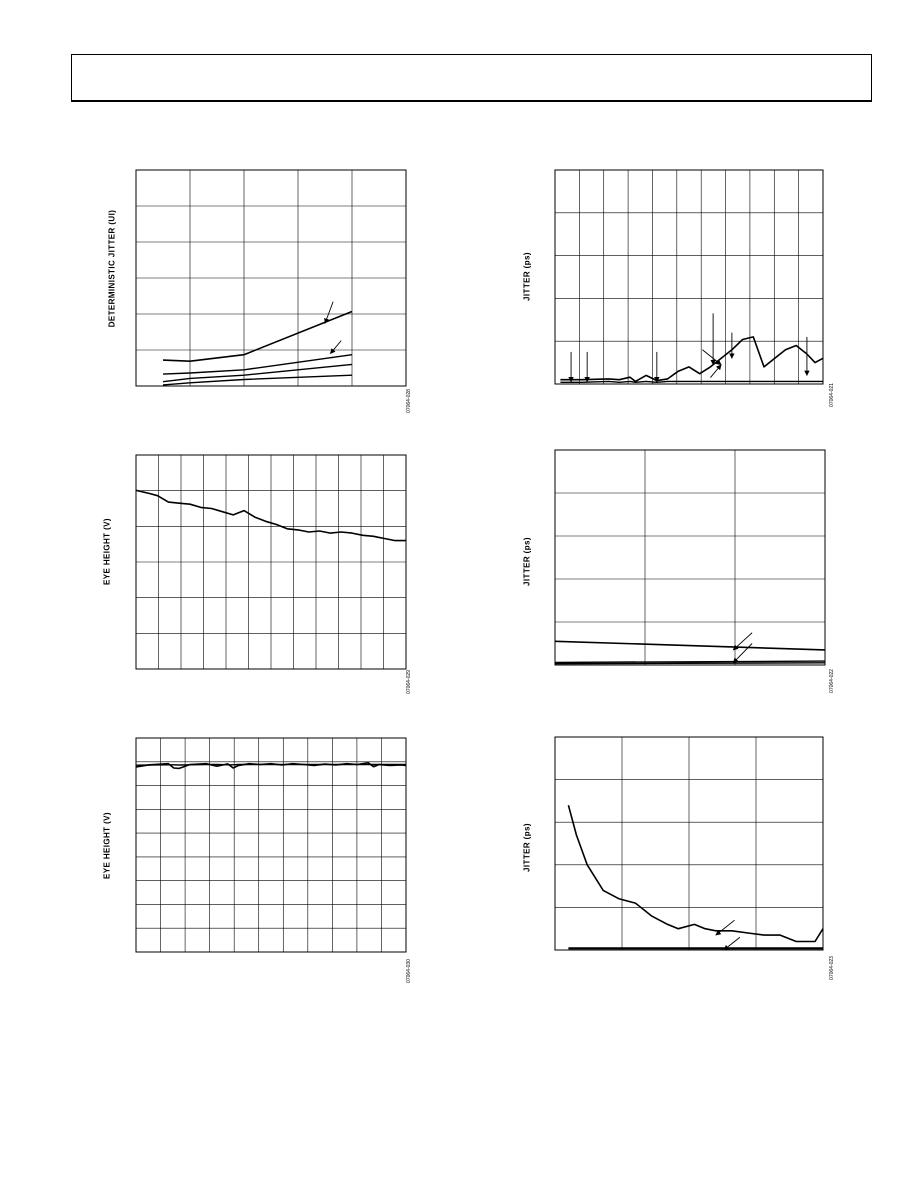 This screenshot has width=918, height=1188. Describe the element at coordinates (831, 968) in the screenshot. I see `figure-id: 07064-023` at that location.